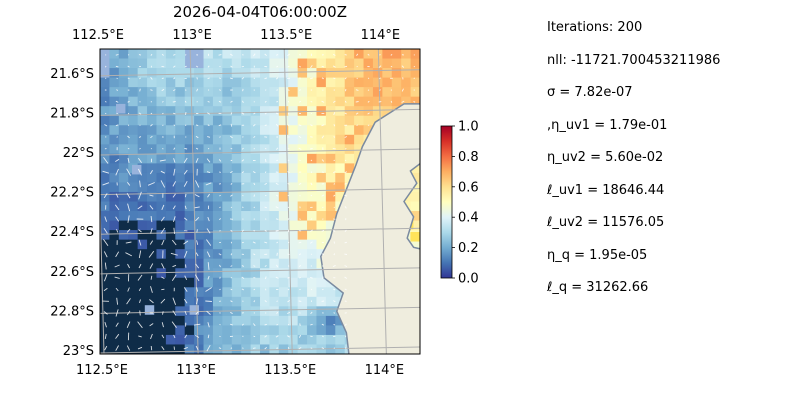 The image size is (800, 400). Describe the element at coordinates (192, 35) in the screenshot. I see `x-tick-label-top: 113°E` at that location.